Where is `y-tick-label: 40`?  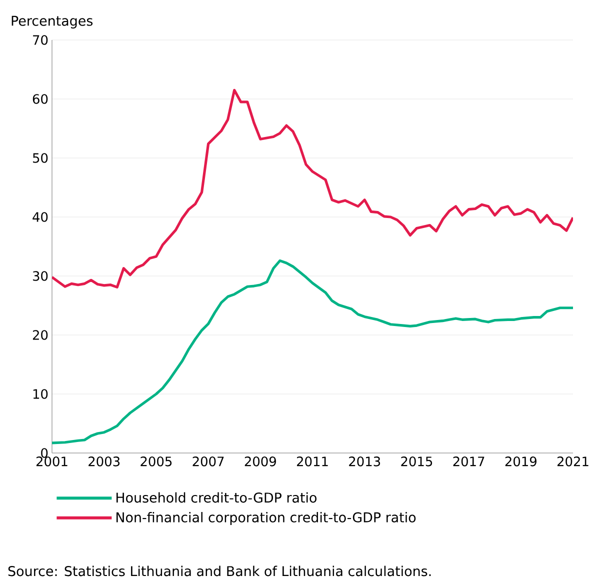 y-tick-label: 40 is located at coordinates (40, 217).